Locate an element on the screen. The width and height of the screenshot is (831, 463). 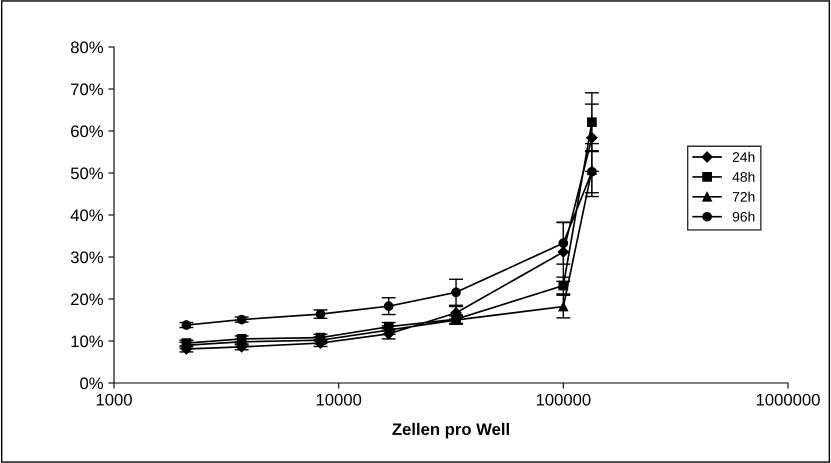
legend-label: 72h is located at coordinates (743, 197).